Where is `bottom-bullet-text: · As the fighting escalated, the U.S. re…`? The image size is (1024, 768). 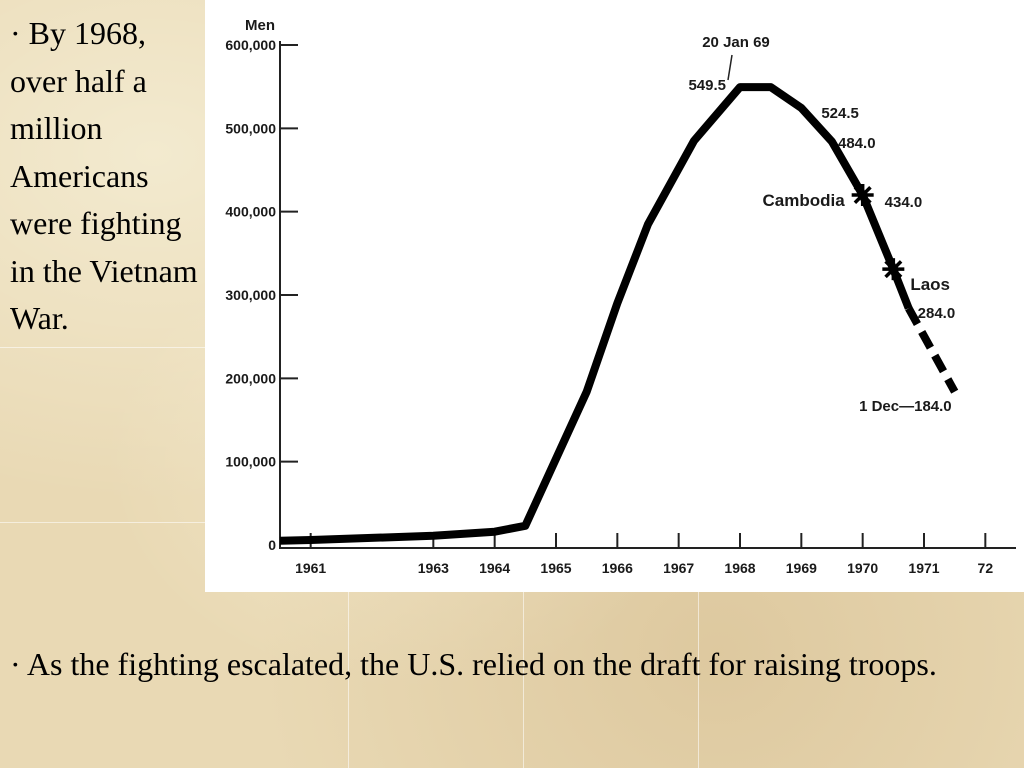 bottom-bullet-text: · As the fighting escalated, the U.S. re… is located at coordinates (473, 664).